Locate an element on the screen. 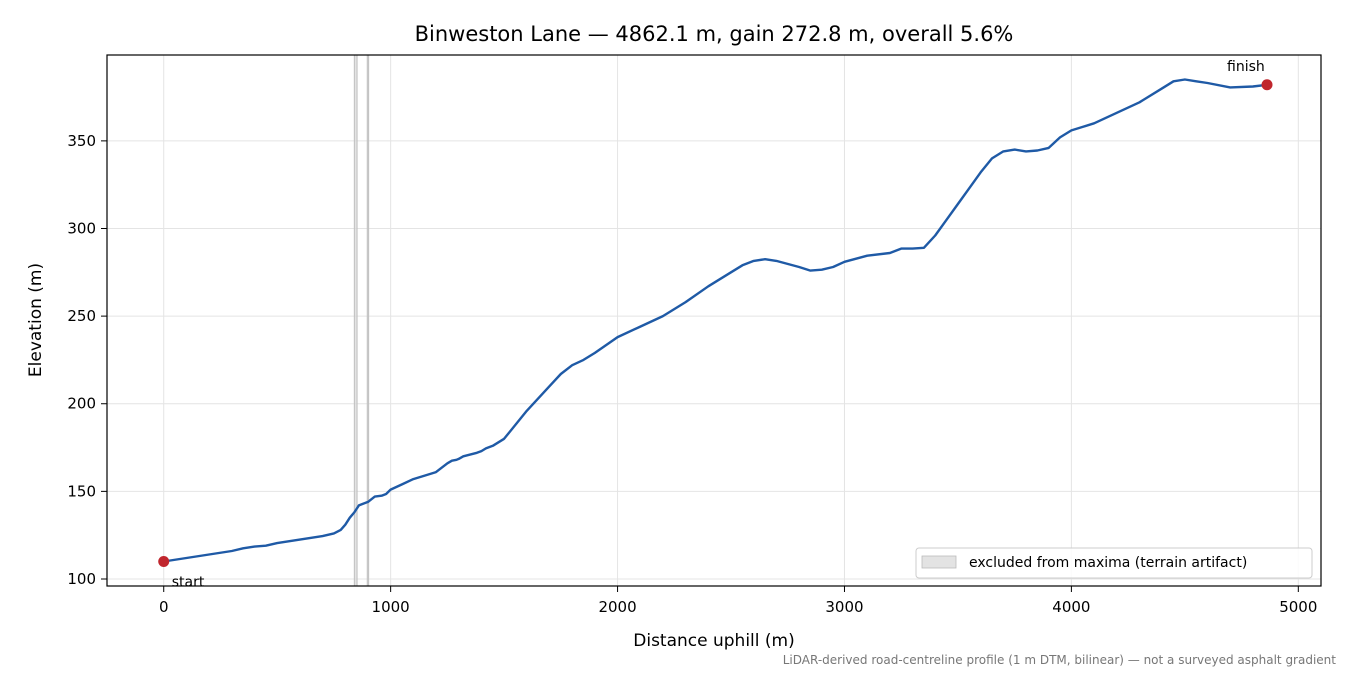 This screenshot has height=675, width=1350. x-axis-label: Distance uphill (m) is located at coordinates (713, 641).